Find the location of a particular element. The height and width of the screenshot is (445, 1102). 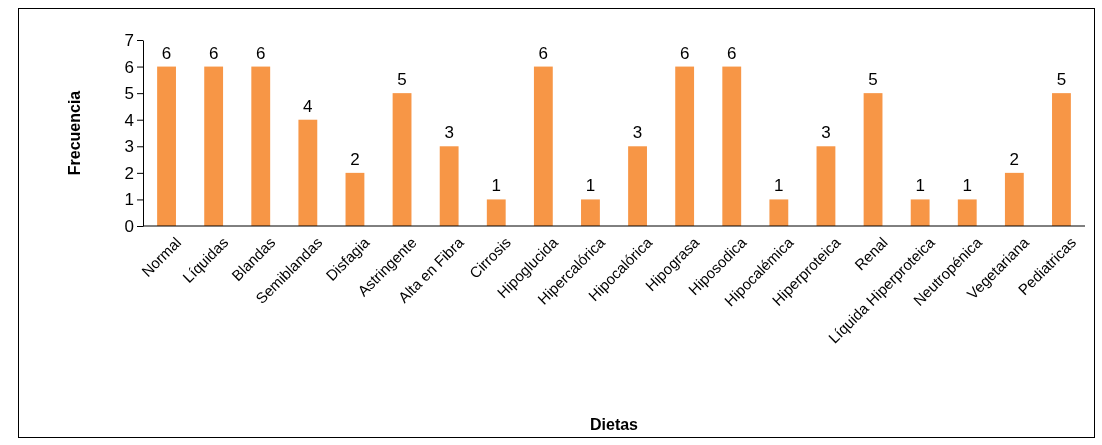

y-tick-label: 5 is located at coordinates (129, 94).